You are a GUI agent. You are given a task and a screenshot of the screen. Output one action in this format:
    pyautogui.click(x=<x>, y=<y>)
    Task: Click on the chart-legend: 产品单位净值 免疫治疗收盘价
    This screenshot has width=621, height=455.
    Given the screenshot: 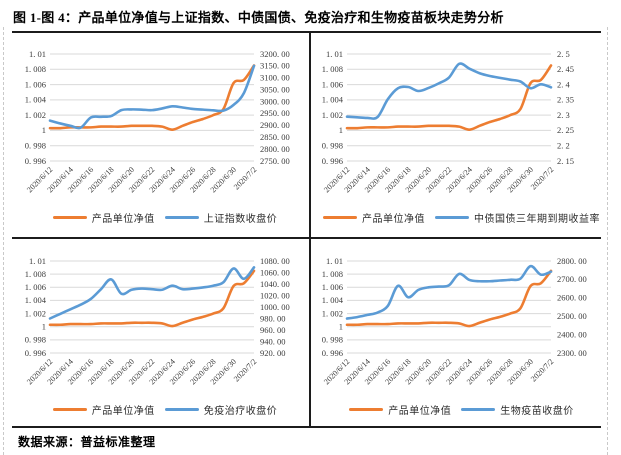 What is the action you would take?
    pyautogui.click(x=160, y=409)
    